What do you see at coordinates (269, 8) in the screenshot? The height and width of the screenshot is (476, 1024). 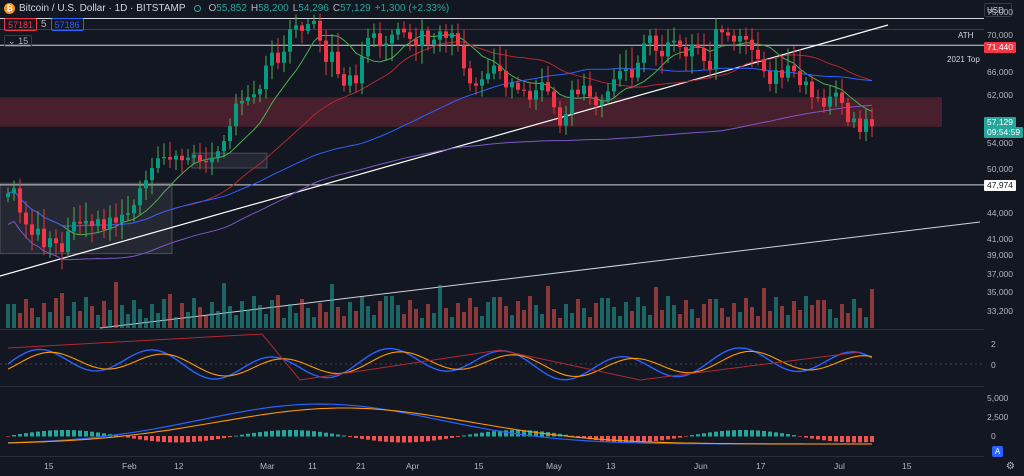 I see `ohlc-high: H58,200` at bounding box center [269, 8].